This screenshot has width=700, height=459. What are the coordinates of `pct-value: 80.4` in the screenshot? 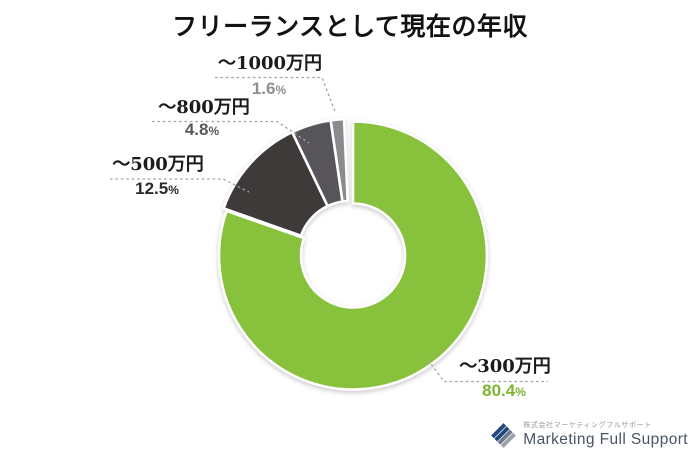 It's located at (499, 390).